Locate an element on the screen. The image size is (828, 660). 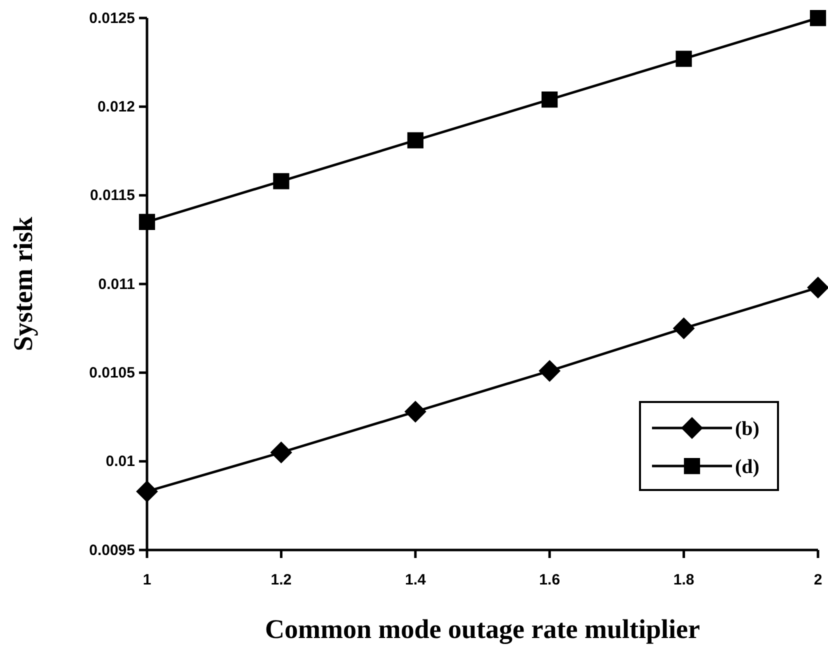
x-tick-label: 2 is located at coordinates (818, 580).